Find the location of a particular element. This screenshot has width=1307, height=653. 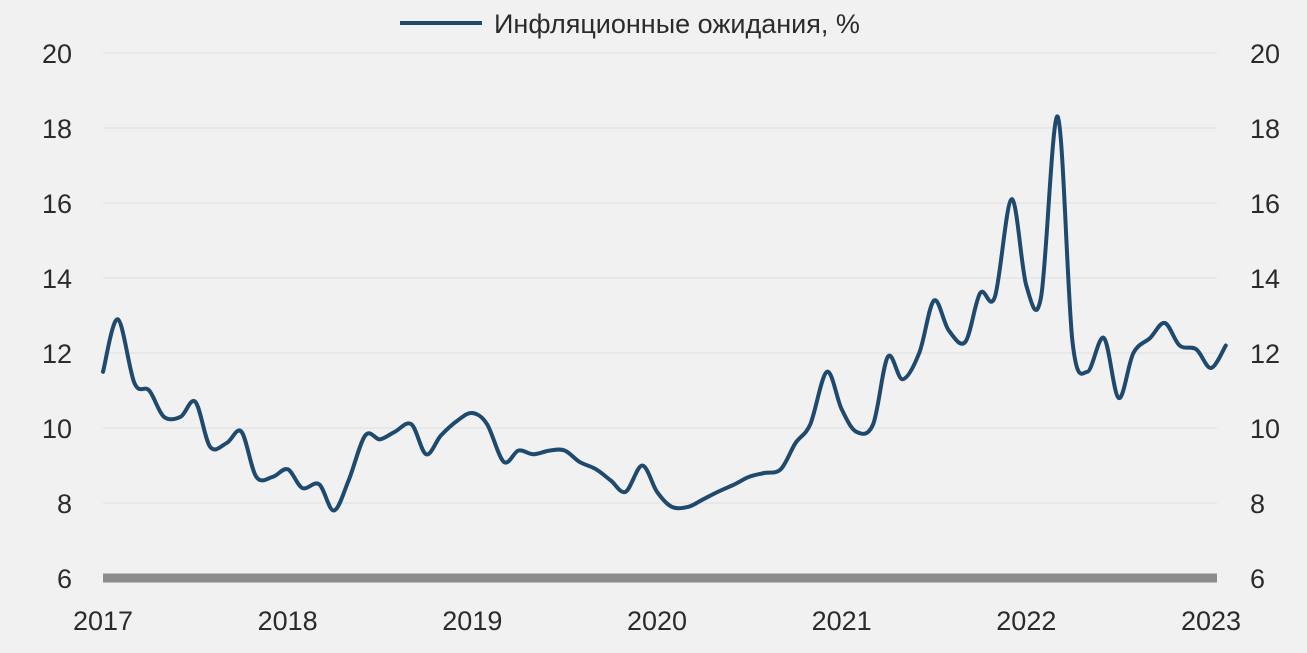

y-tick-label-left: 12 is located at coordinates (57, 354).